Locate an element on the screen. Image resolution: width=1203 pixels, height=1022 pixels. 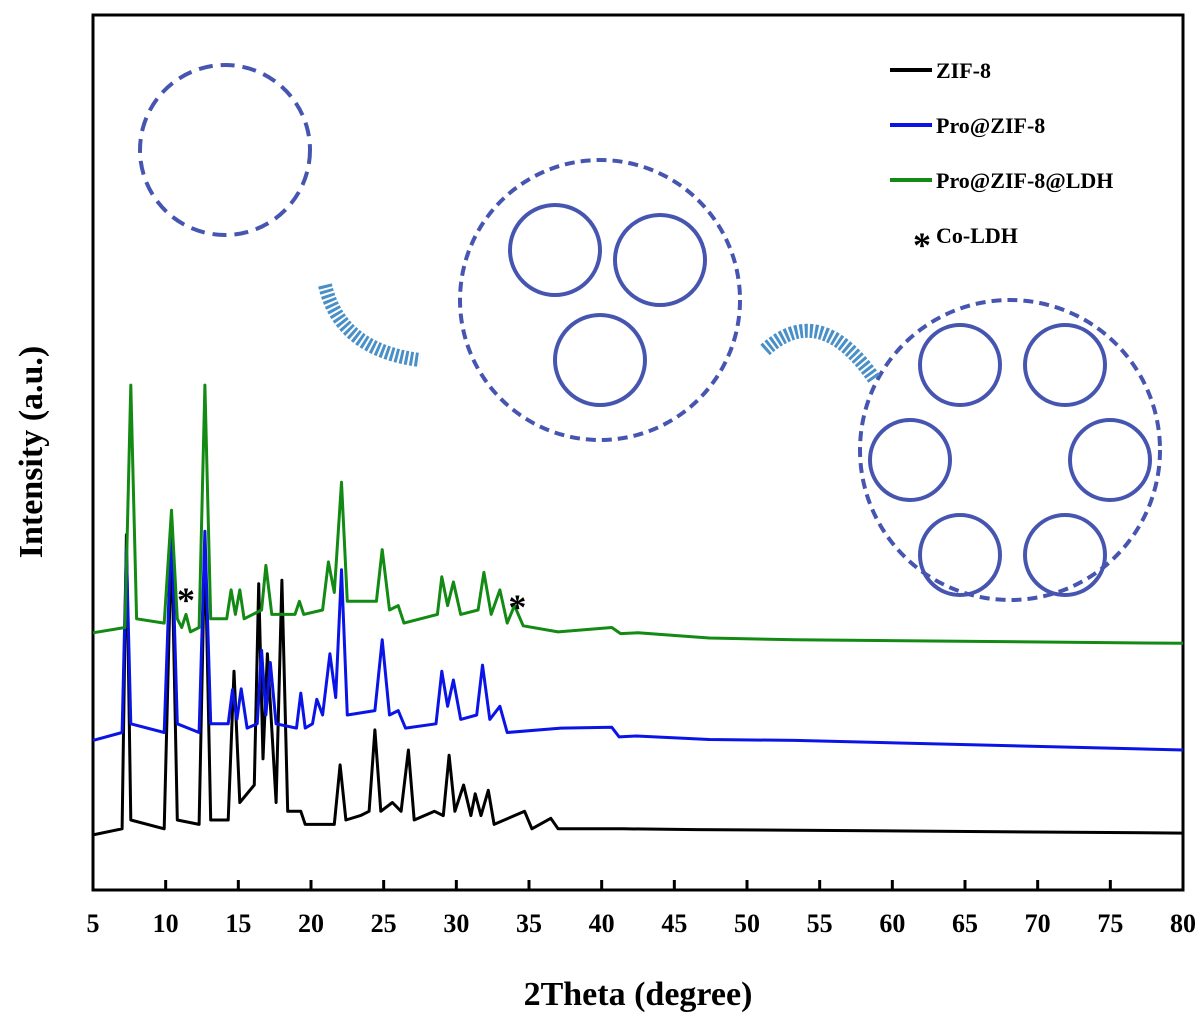
legend-marker: * is located at coordinates (922, 245).